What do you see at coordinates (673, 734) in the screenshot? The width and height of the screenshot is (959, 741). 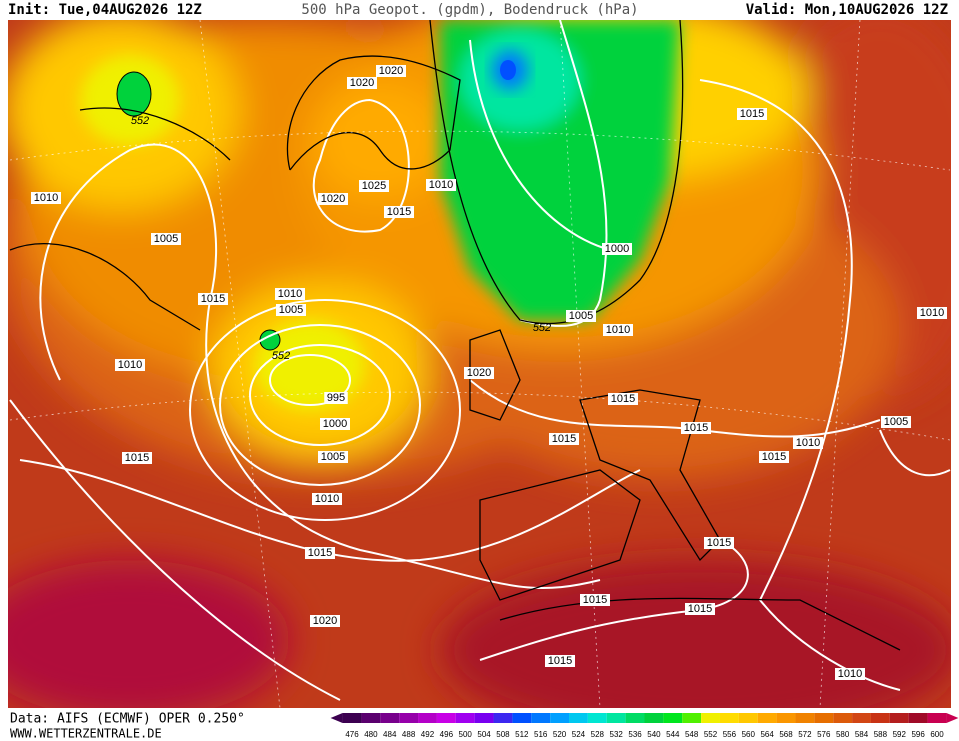 I see `scale-label: 544` at bounding box center [673, 734].